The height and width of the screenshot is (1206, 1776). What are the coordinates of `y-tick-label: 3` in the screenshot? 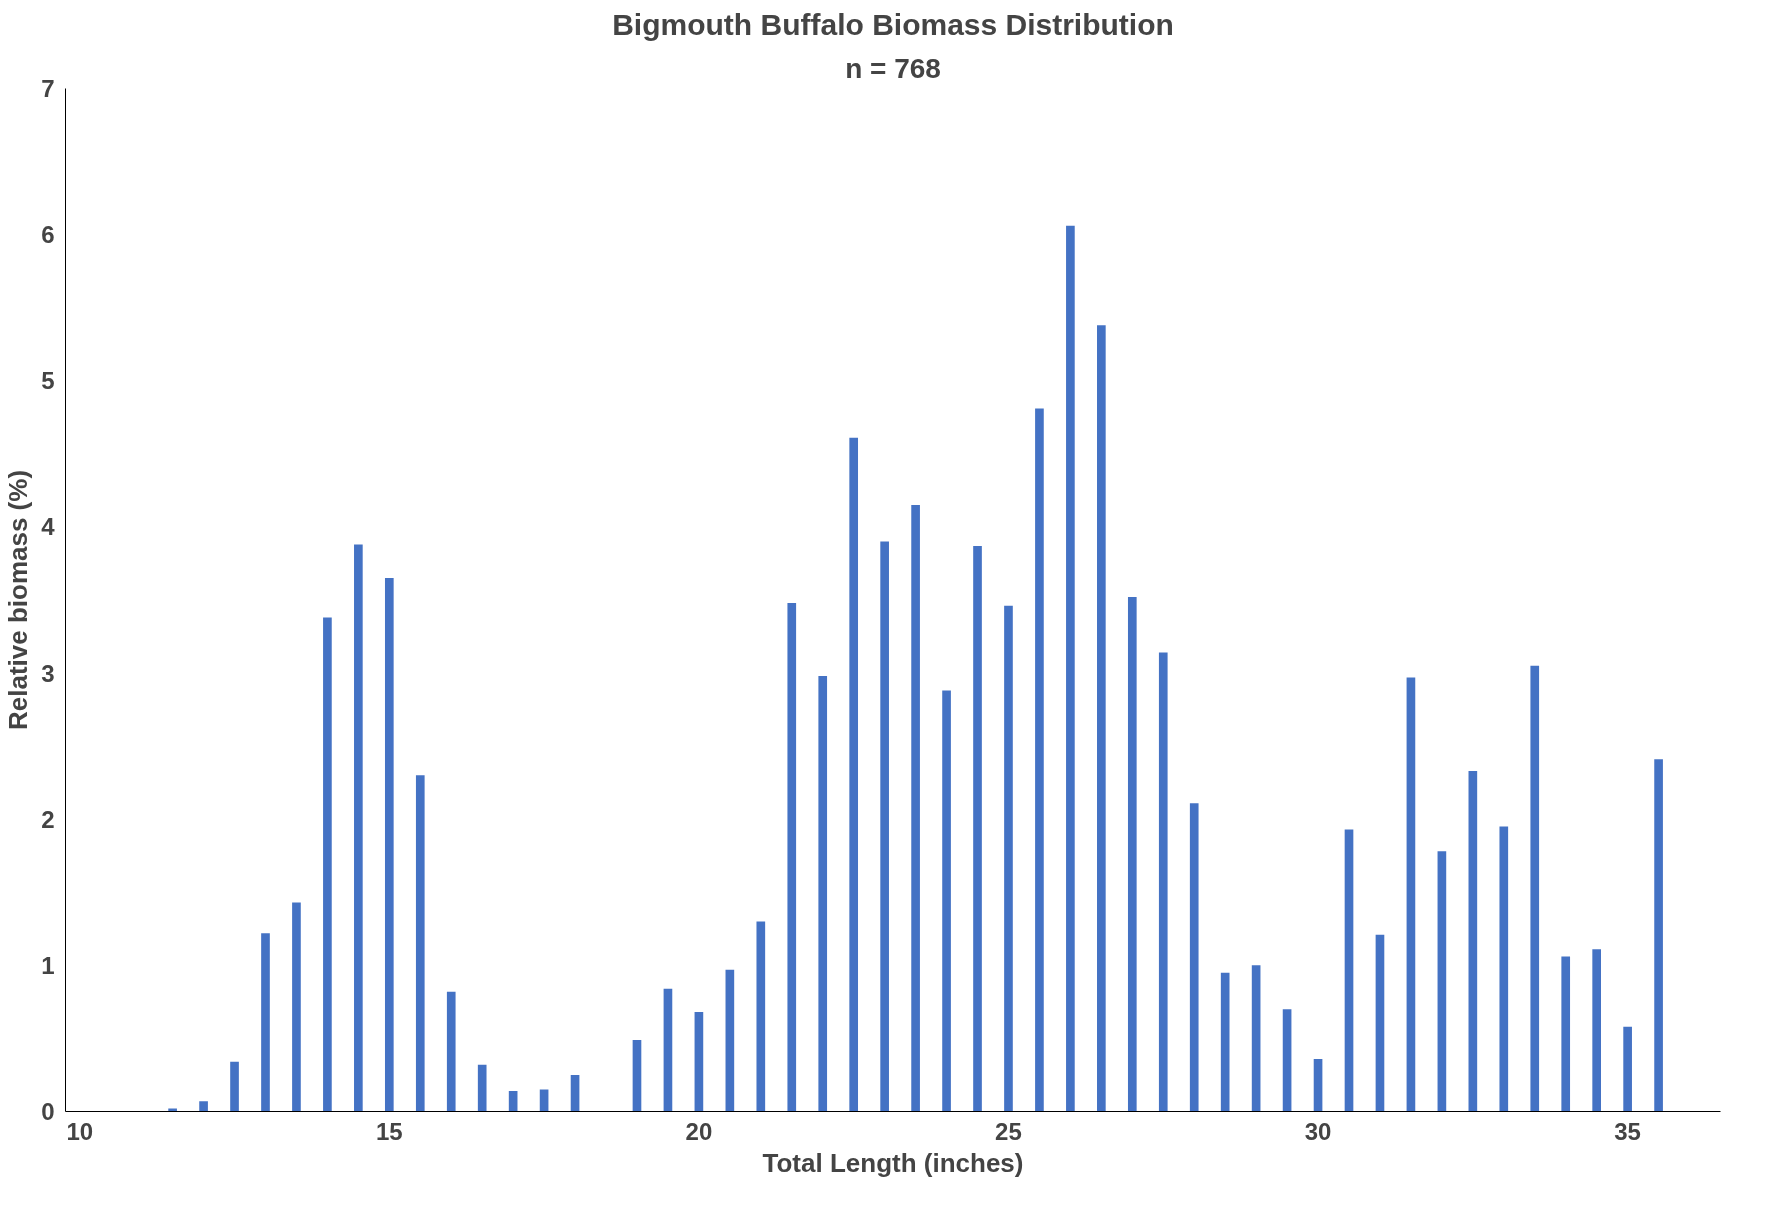 It's located at (48, 673).